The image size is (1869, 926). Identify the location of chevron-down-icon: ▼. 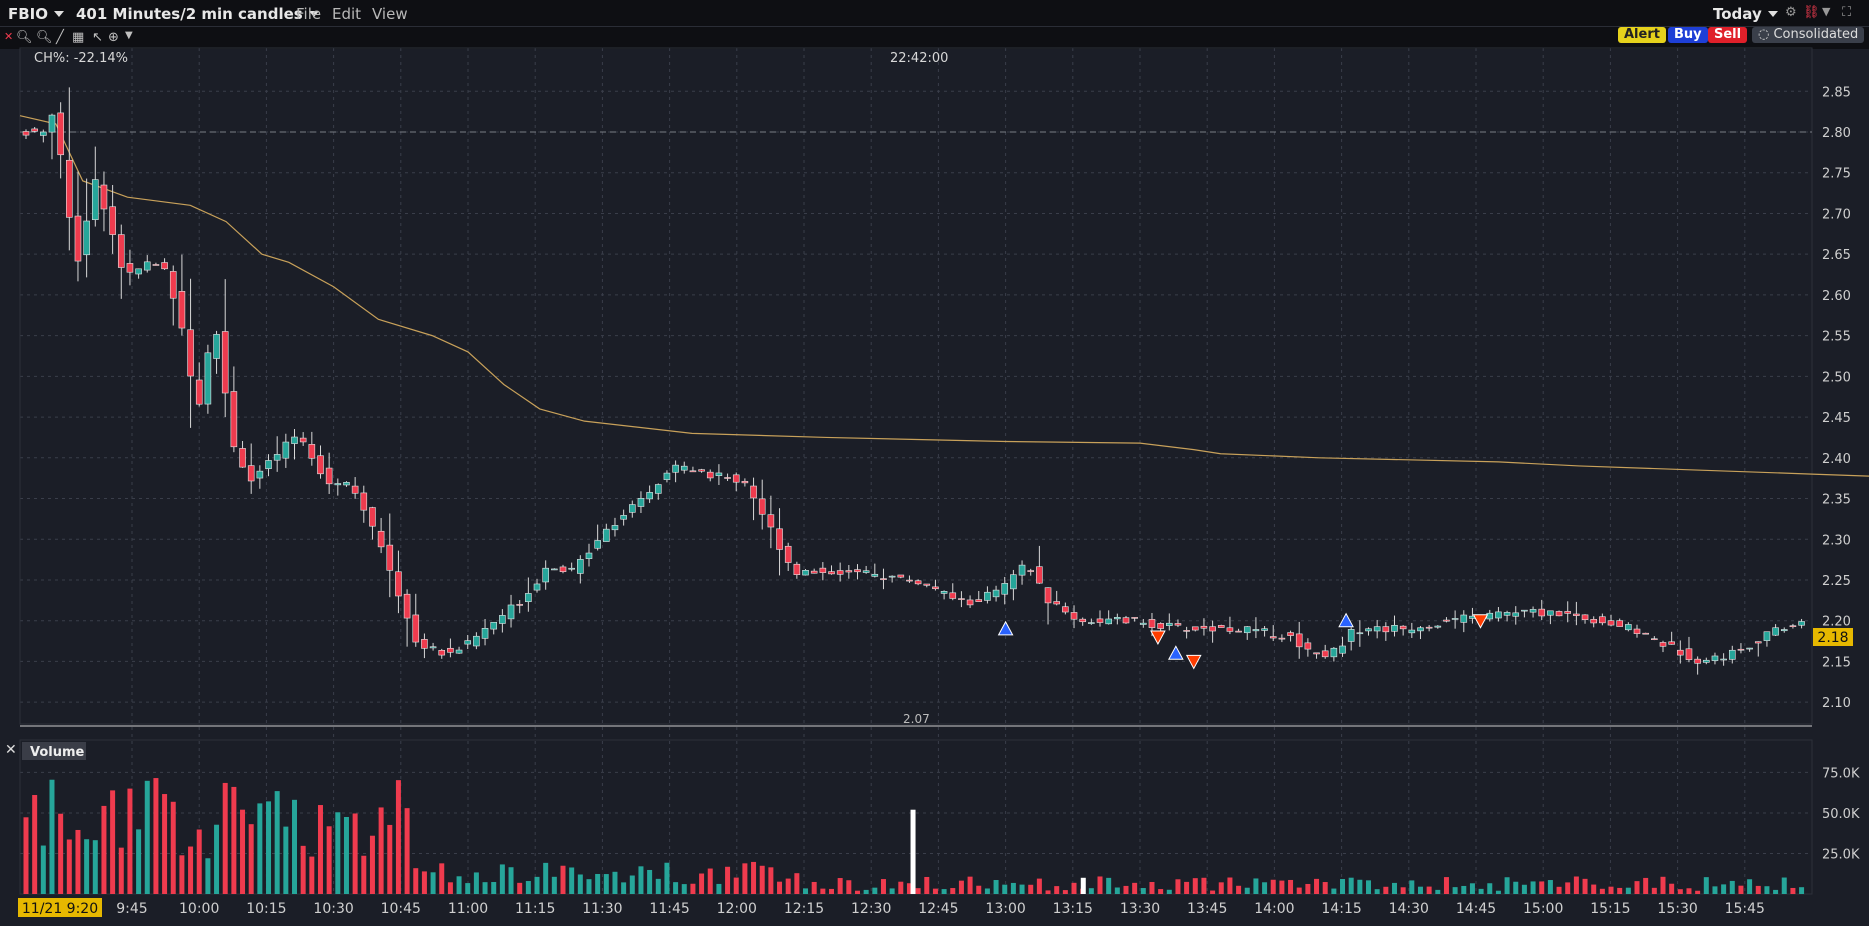
(129, 35).